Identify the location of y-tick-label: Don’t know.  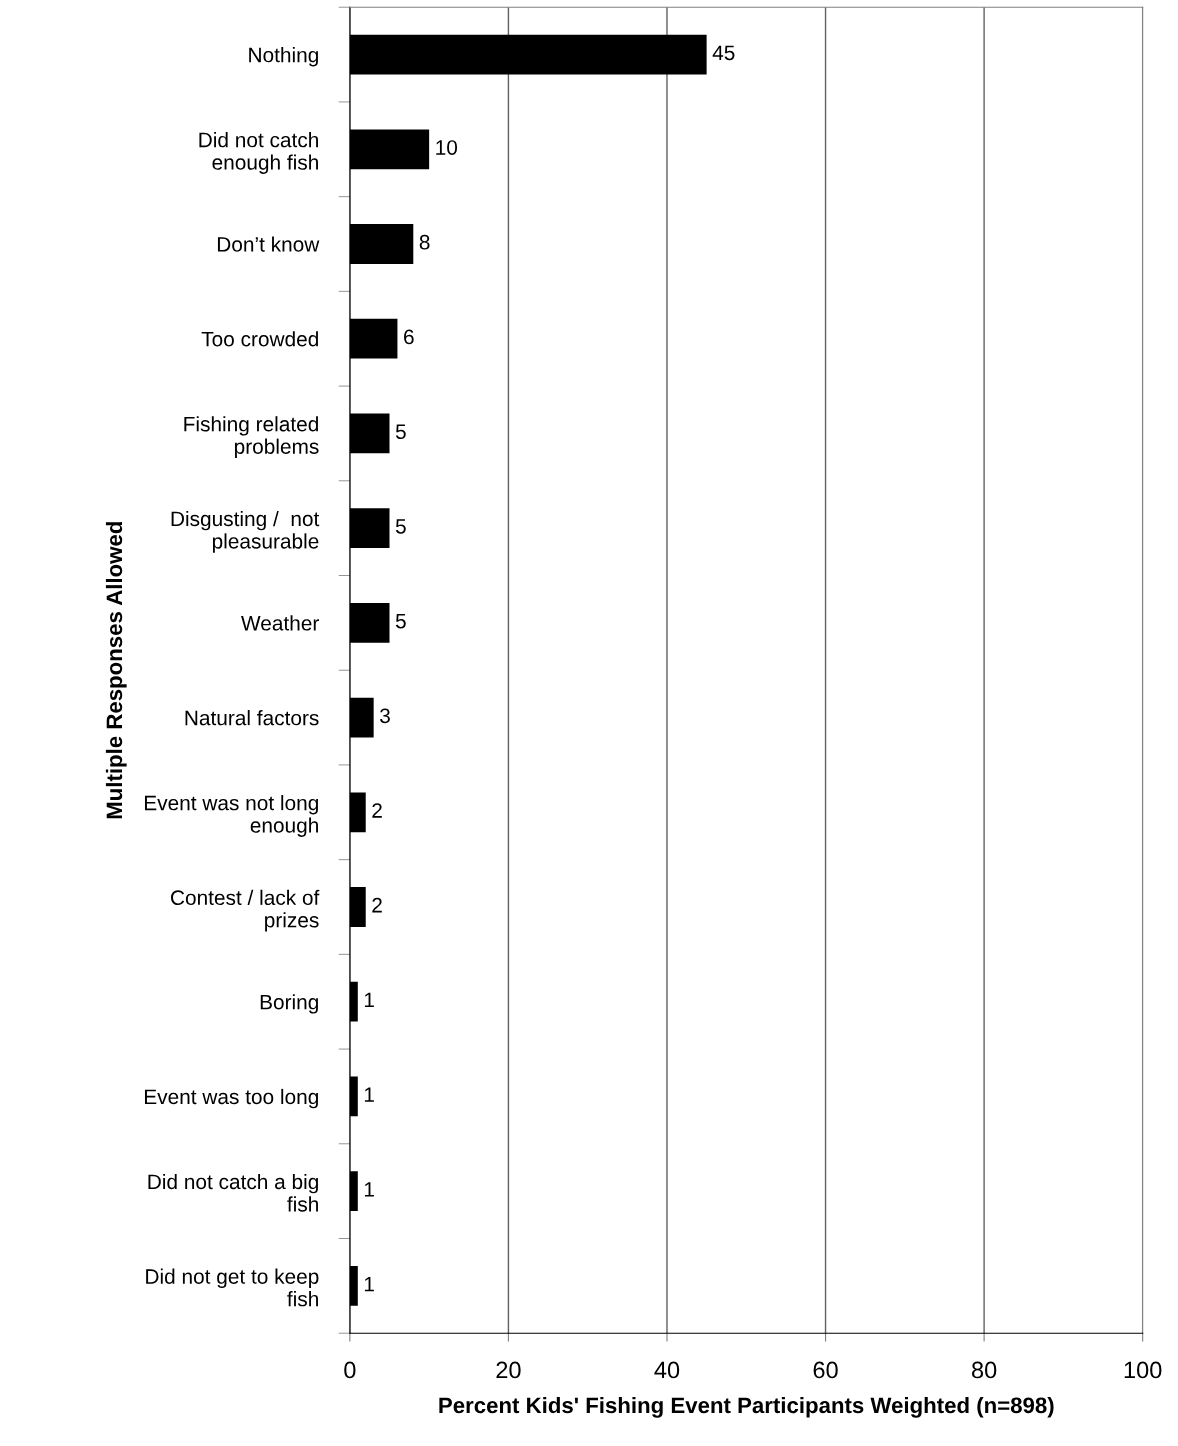
(268, 244).